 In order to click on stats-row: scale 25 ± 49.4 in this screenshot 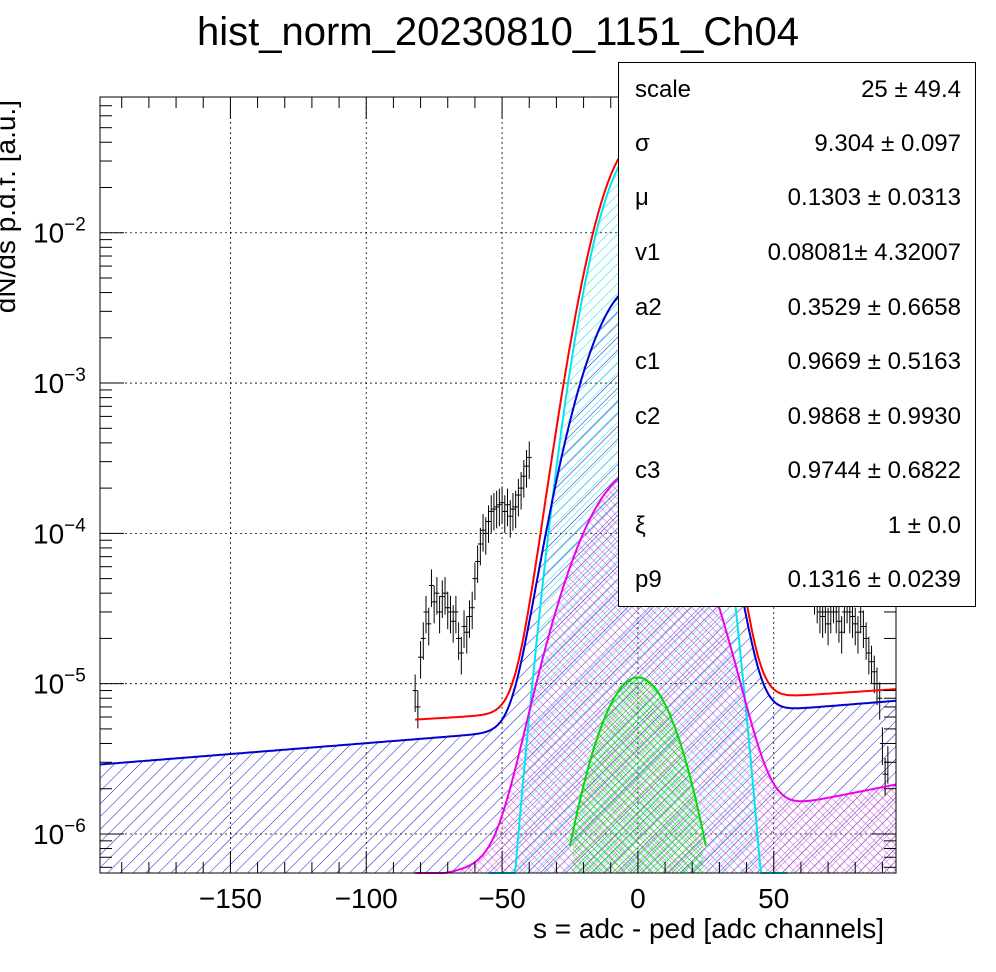, I will do `click(798, 90)`.